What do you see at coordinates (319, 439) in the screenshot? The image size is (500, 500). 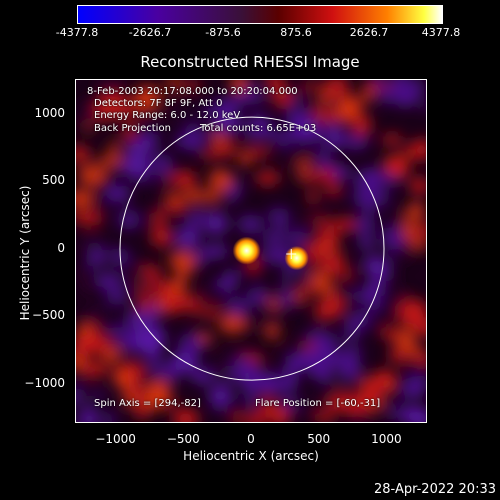 I see `x-tick-label: 500` at bounding box center [319, 439].